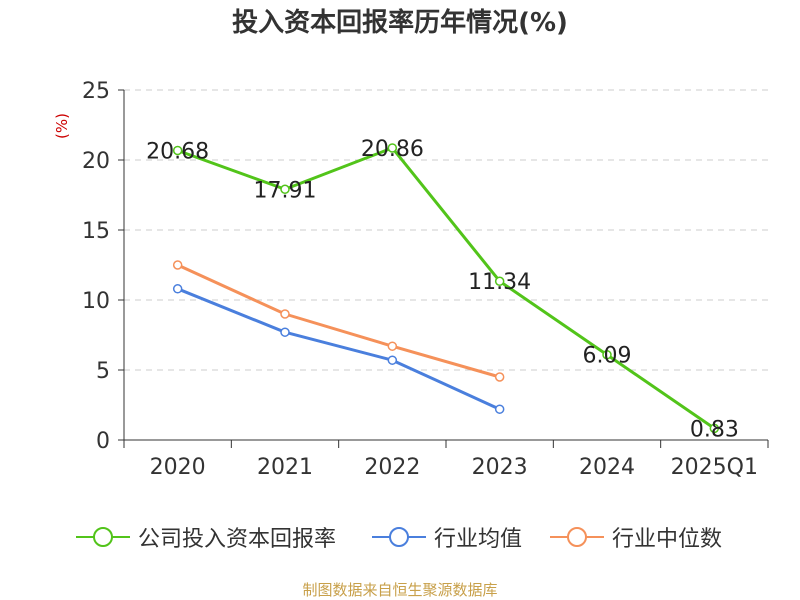 This screenshot has height=600, width=800. Describe the element at coordinates (96, 301) in the screenshot. I see `y-tick-label: 10` at that location.